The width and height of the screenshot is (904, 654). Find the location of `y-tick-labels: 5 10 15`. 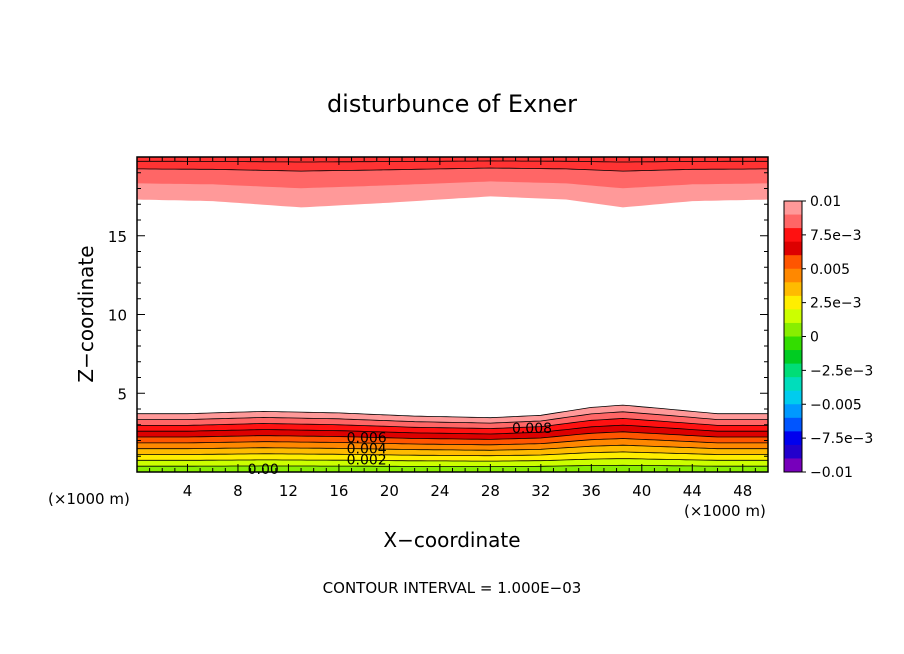

y-tick-labels: 5 10 15 is located at coordinates (117, 316).